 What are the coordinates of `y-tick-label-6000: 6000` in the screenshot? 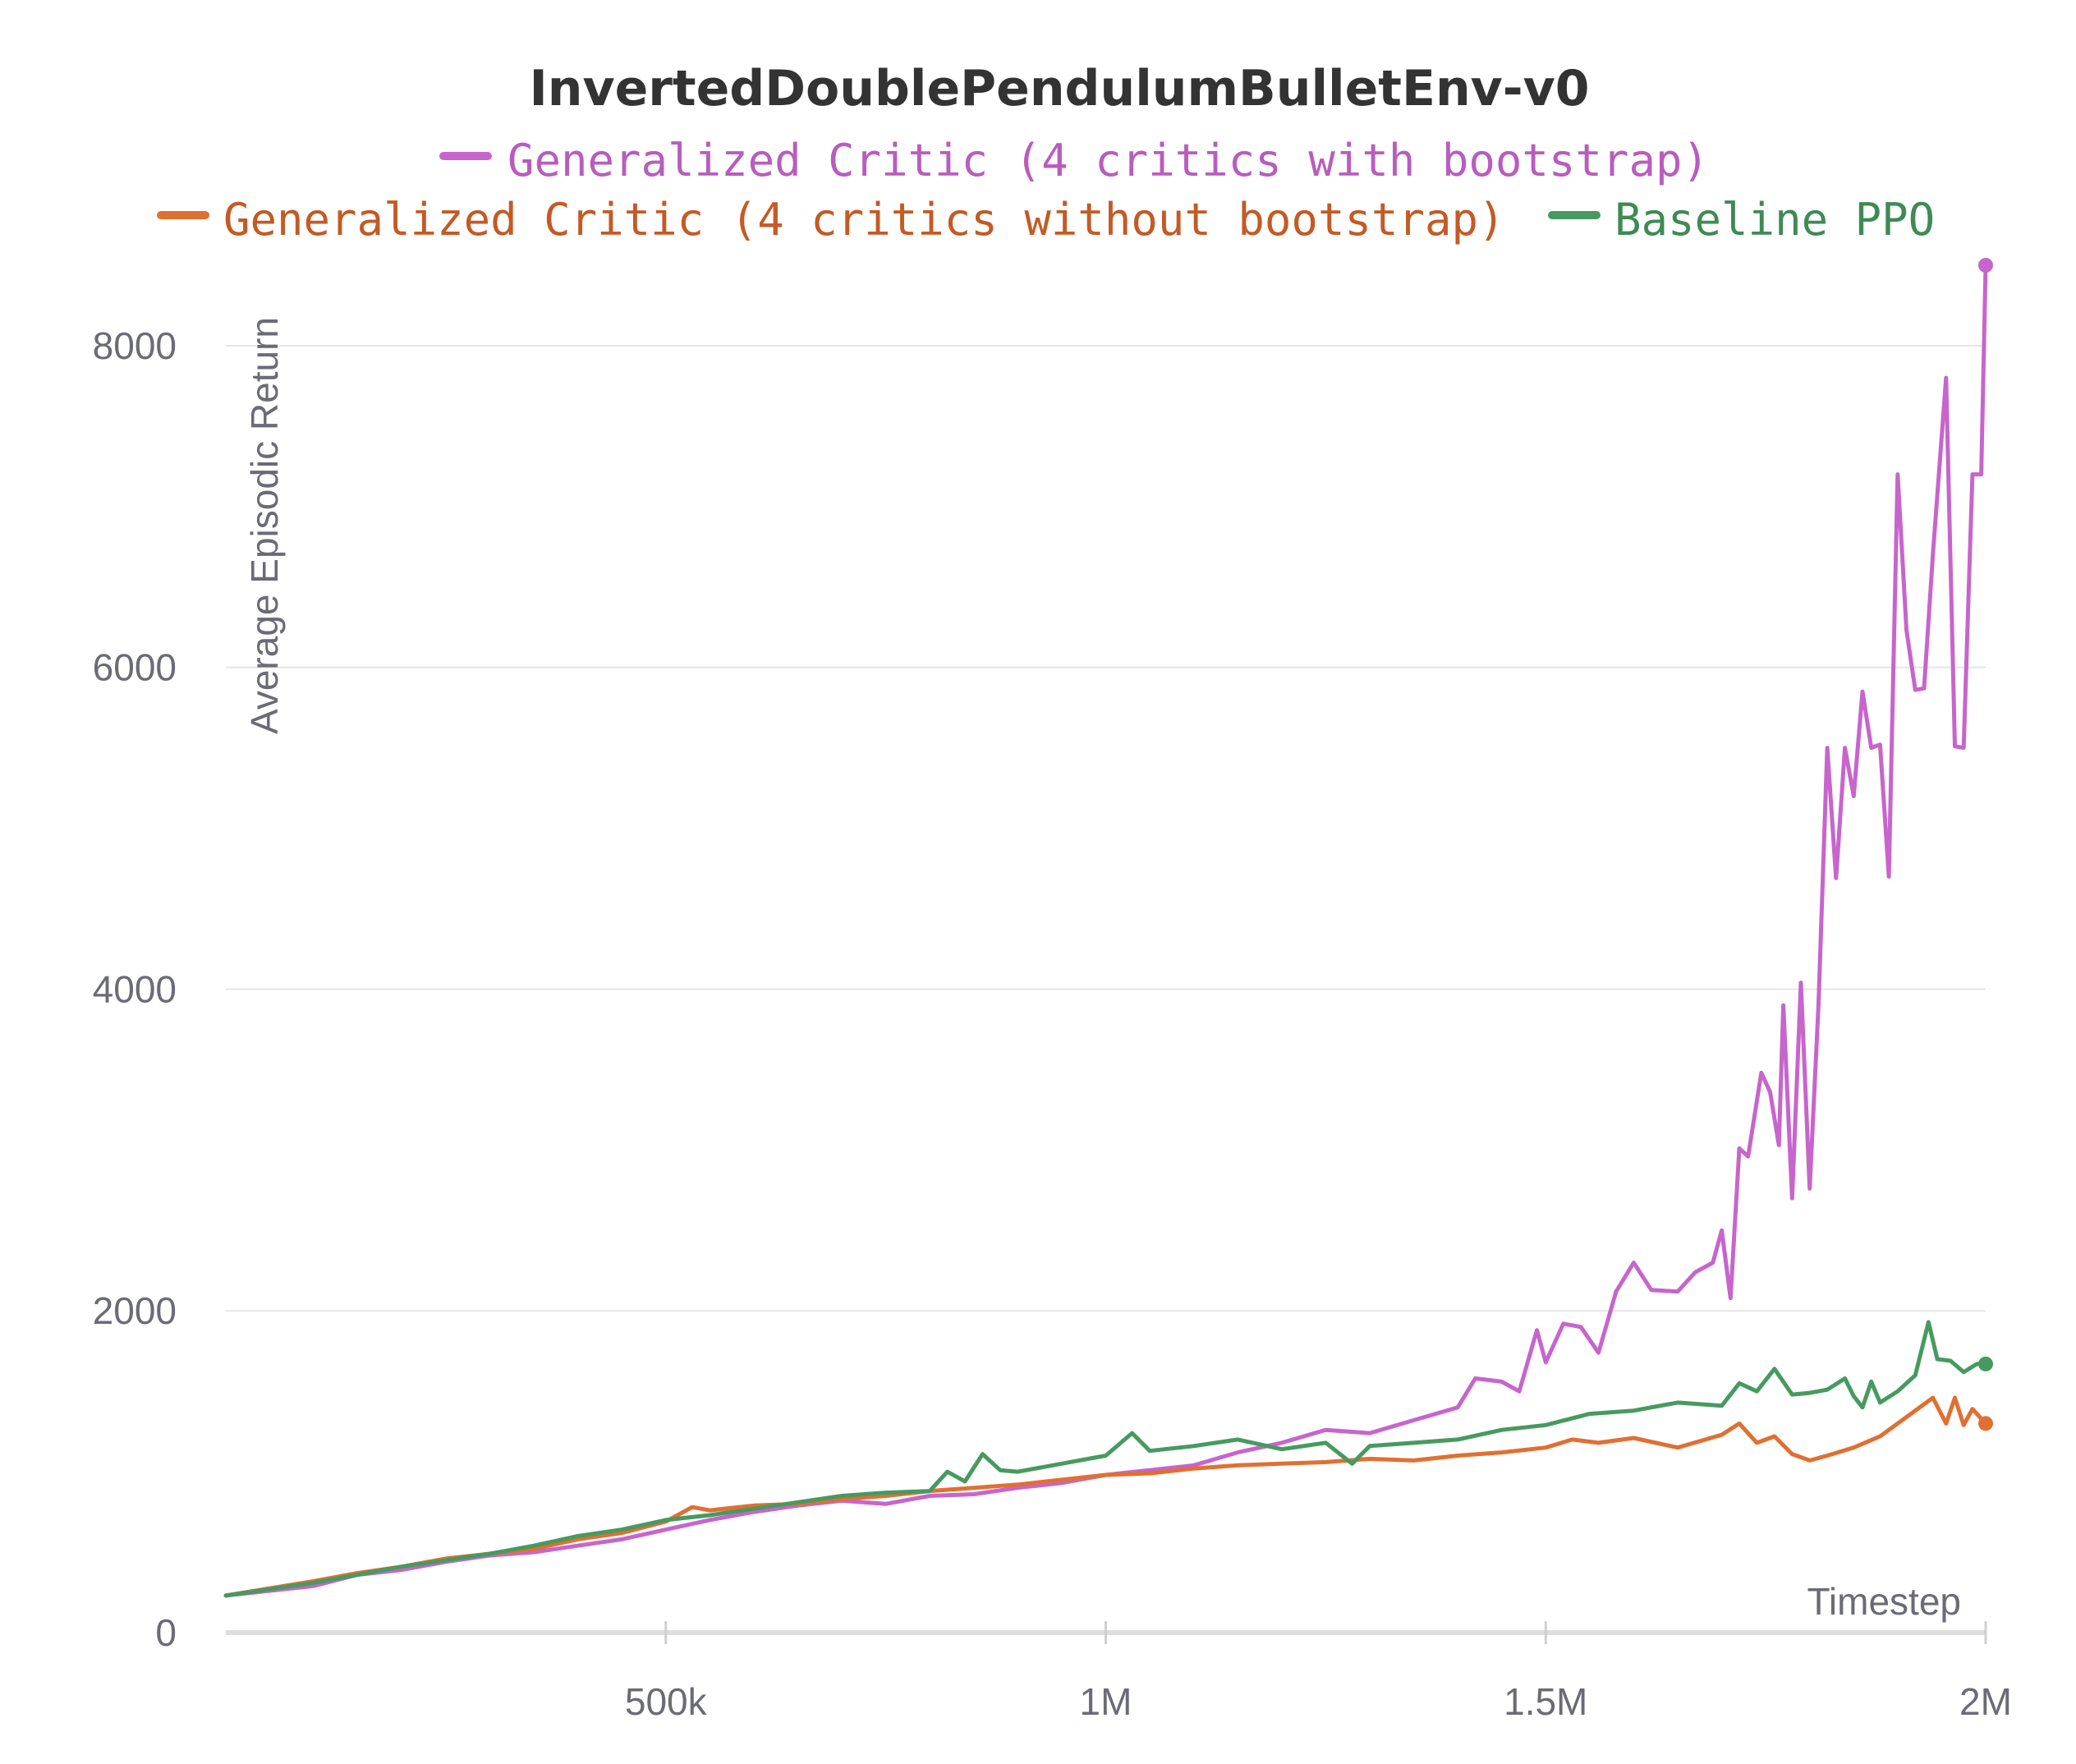 It's located at (135, 667).